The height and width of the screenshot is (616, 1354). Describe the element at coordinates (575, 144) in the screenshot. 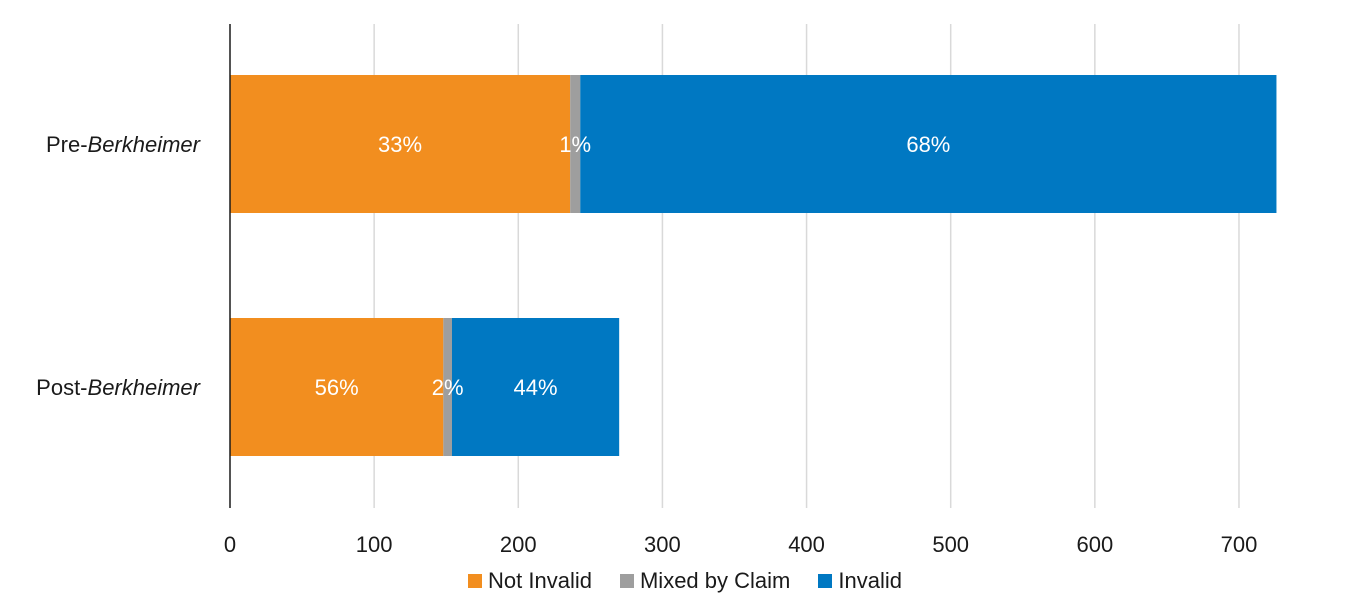

I see `data-label: 1%` at that location.